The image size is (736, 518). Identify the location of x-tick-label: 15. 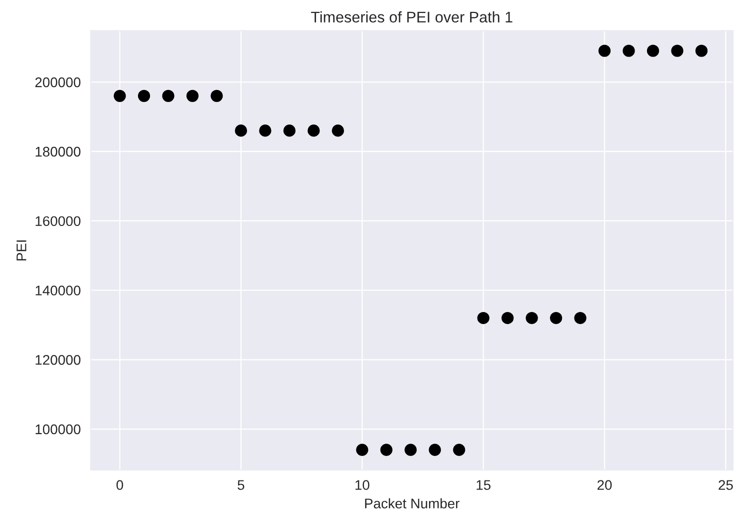
(483, 485).